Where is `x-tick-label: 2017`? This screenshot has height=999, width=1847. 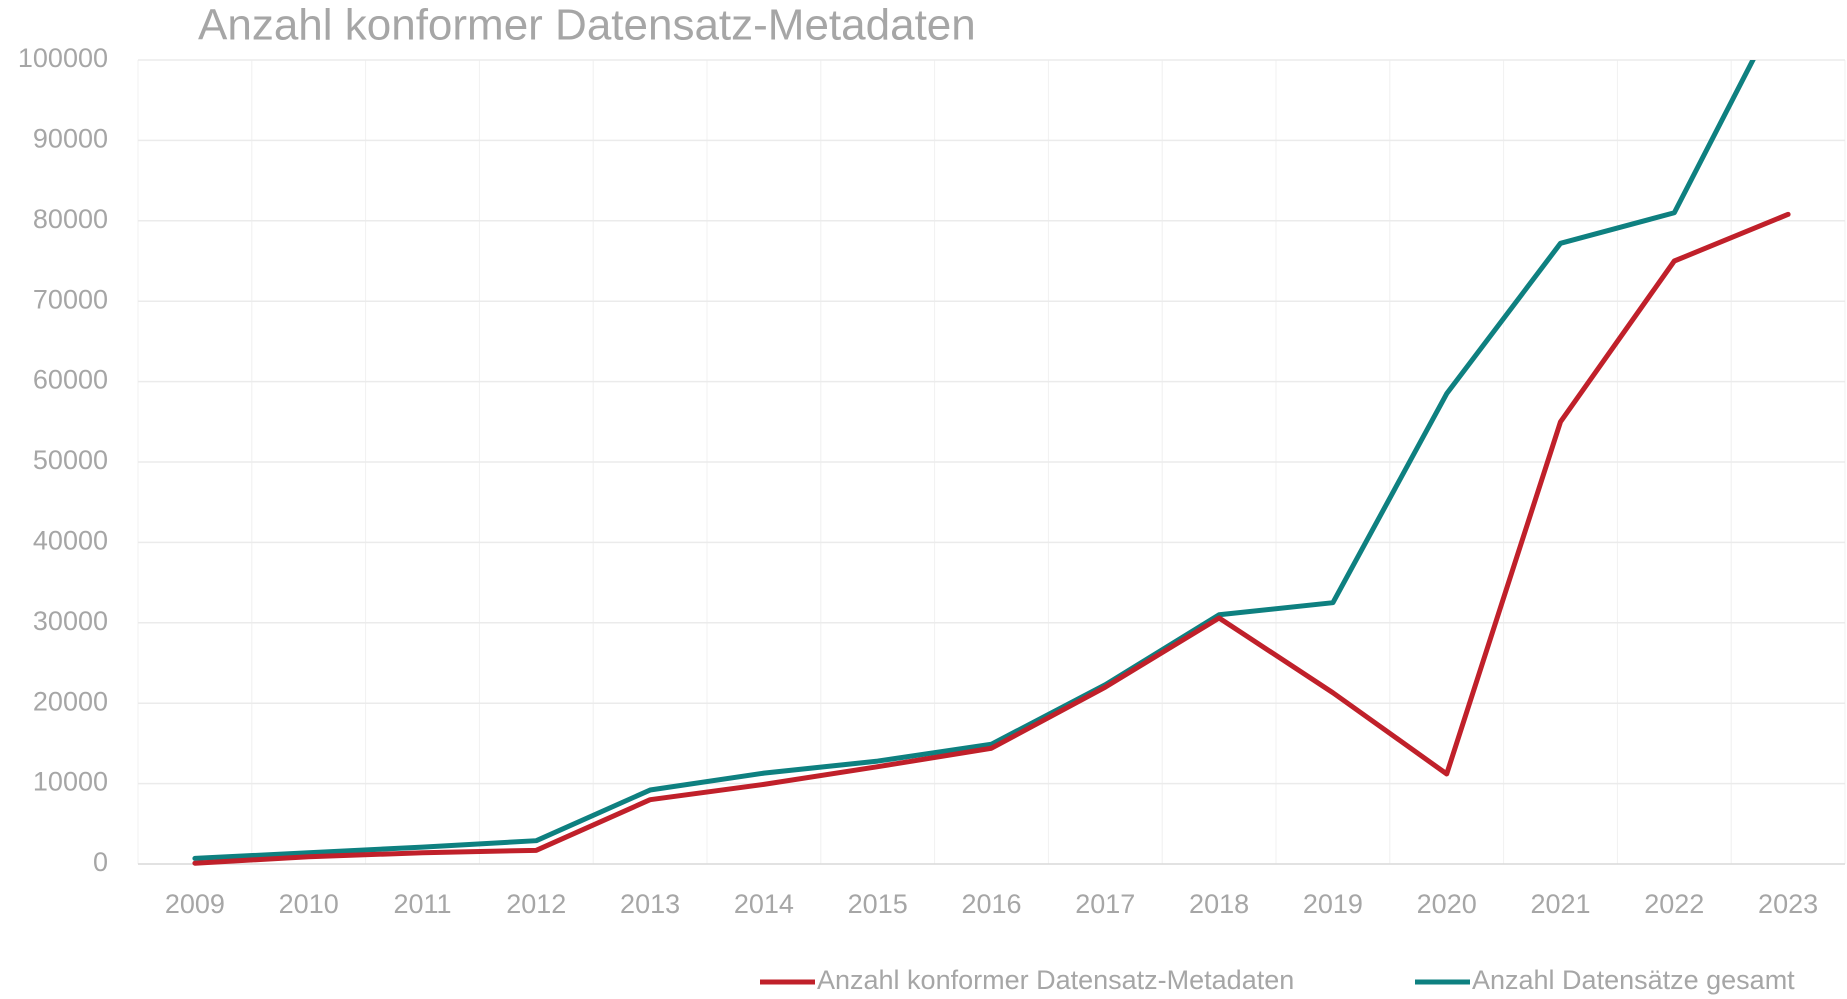 x-tick-label: 2017 is located at coordinates (1105, 904).